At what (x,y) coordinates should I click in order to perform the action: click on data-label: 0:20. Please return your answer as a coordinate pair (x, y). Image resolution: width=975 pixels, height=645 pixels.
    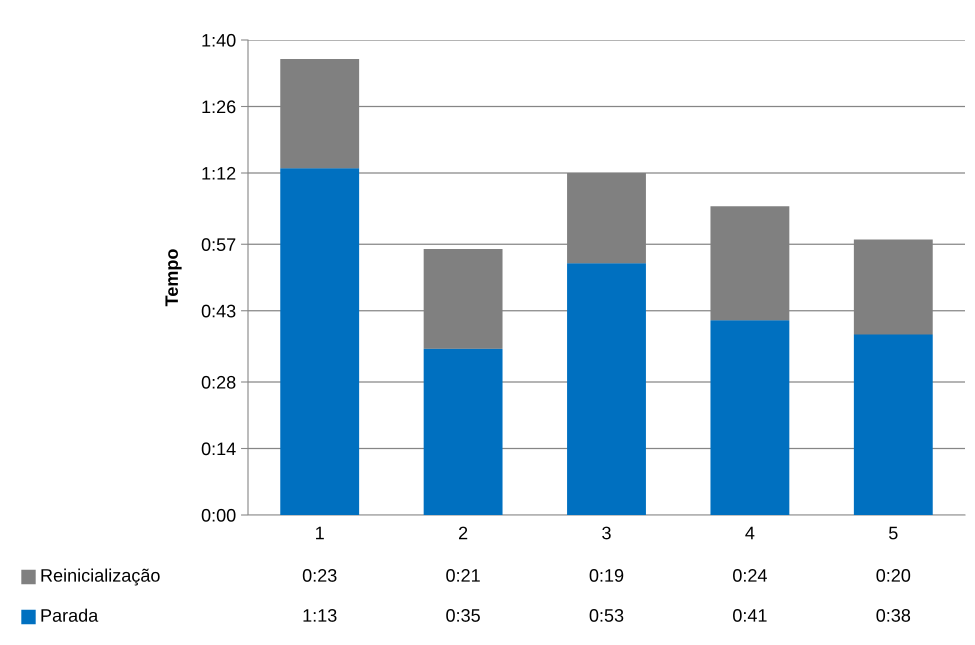
    Looking at the image, I should click on (893, 575).